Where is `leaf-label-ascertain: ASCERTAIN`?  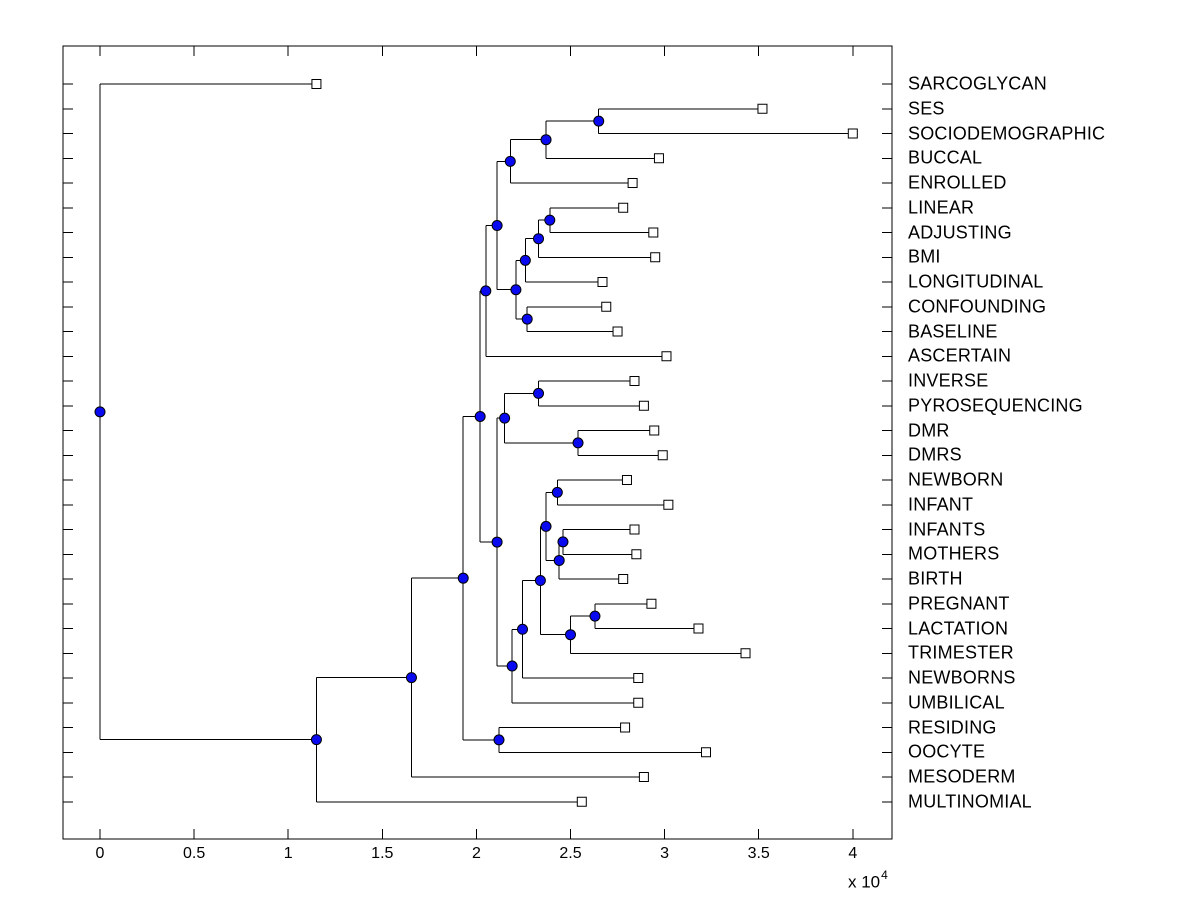
leaf-label-ascertain: ASCERTAIN is located at coordinates (960, 355).